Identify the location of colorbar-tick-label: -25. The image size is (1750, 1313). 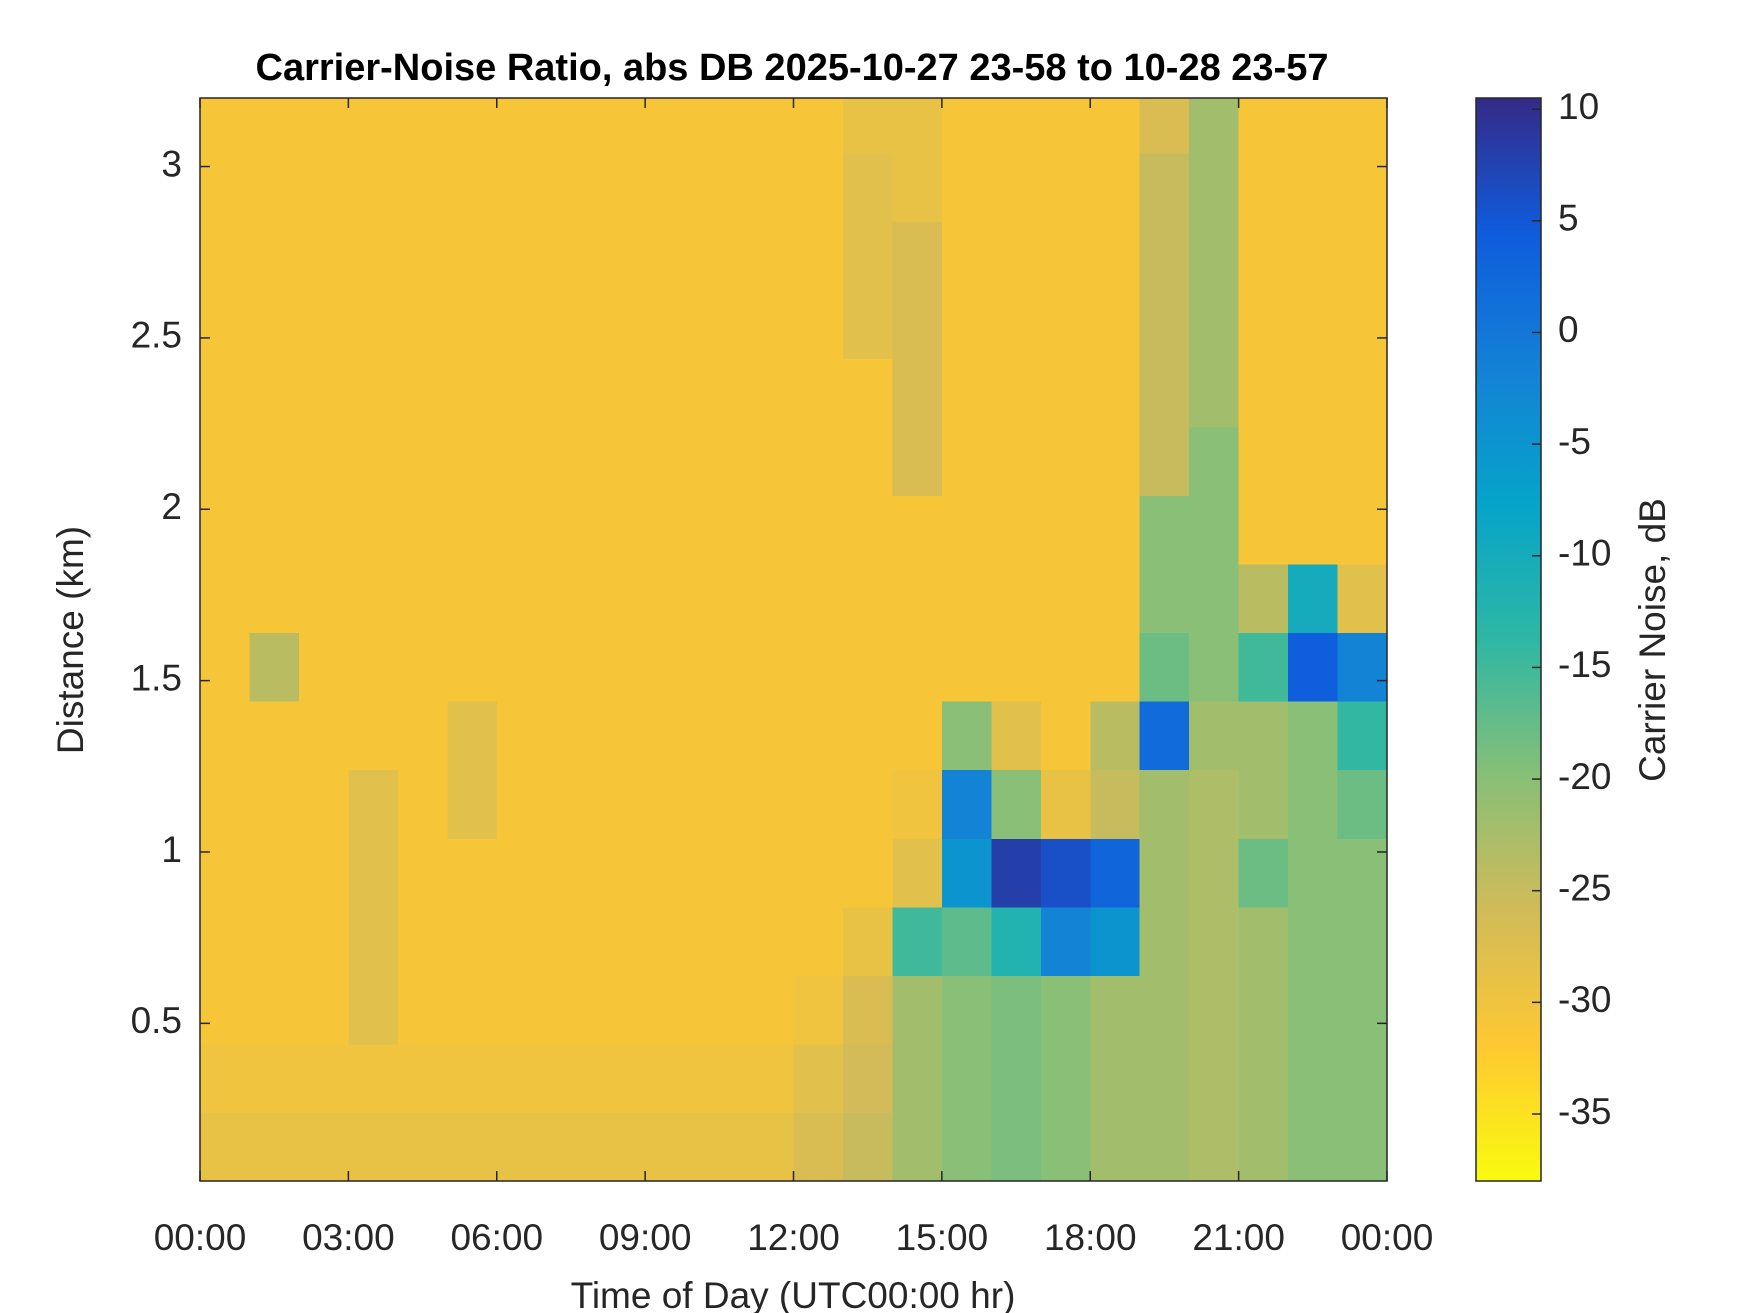
(1584, 887).